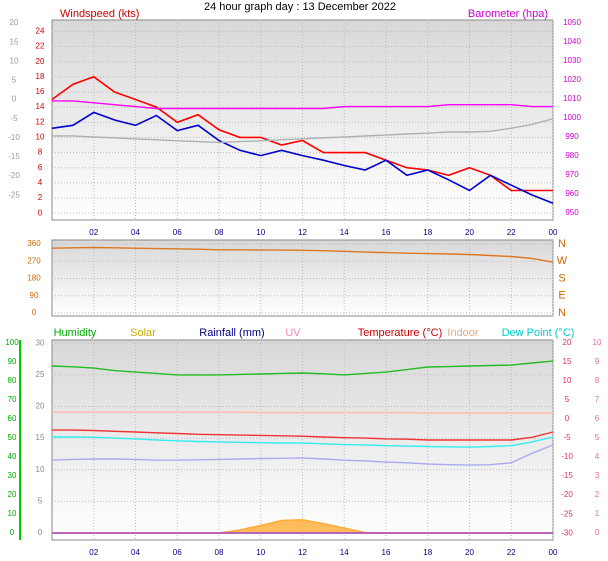 Image resolution: width=608 pixels, height=561 pixels. What do you see at coordinates (567, 456) in the screenshot?
I see `y2-tick-label: -10` at bounding box center [567, 456].